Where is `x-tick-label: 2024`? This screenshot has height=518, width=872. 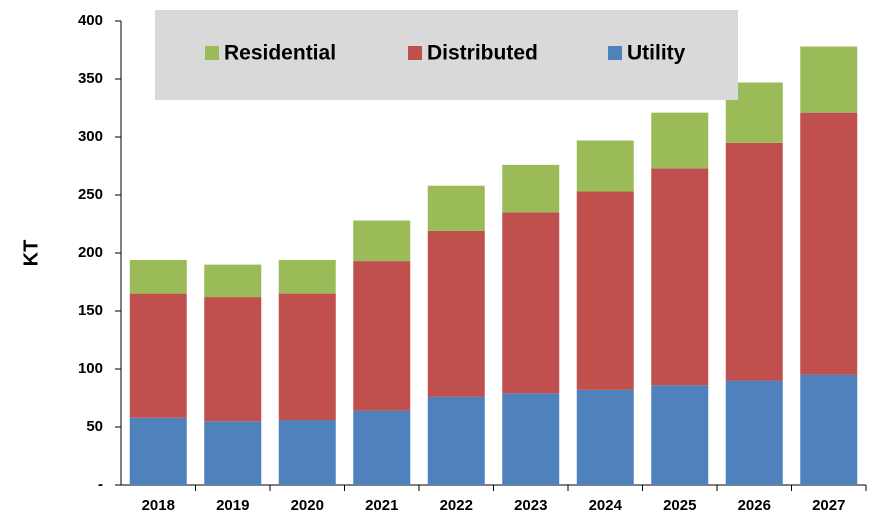 x-tick-label: 2024 is located at coordinates (606, 505).